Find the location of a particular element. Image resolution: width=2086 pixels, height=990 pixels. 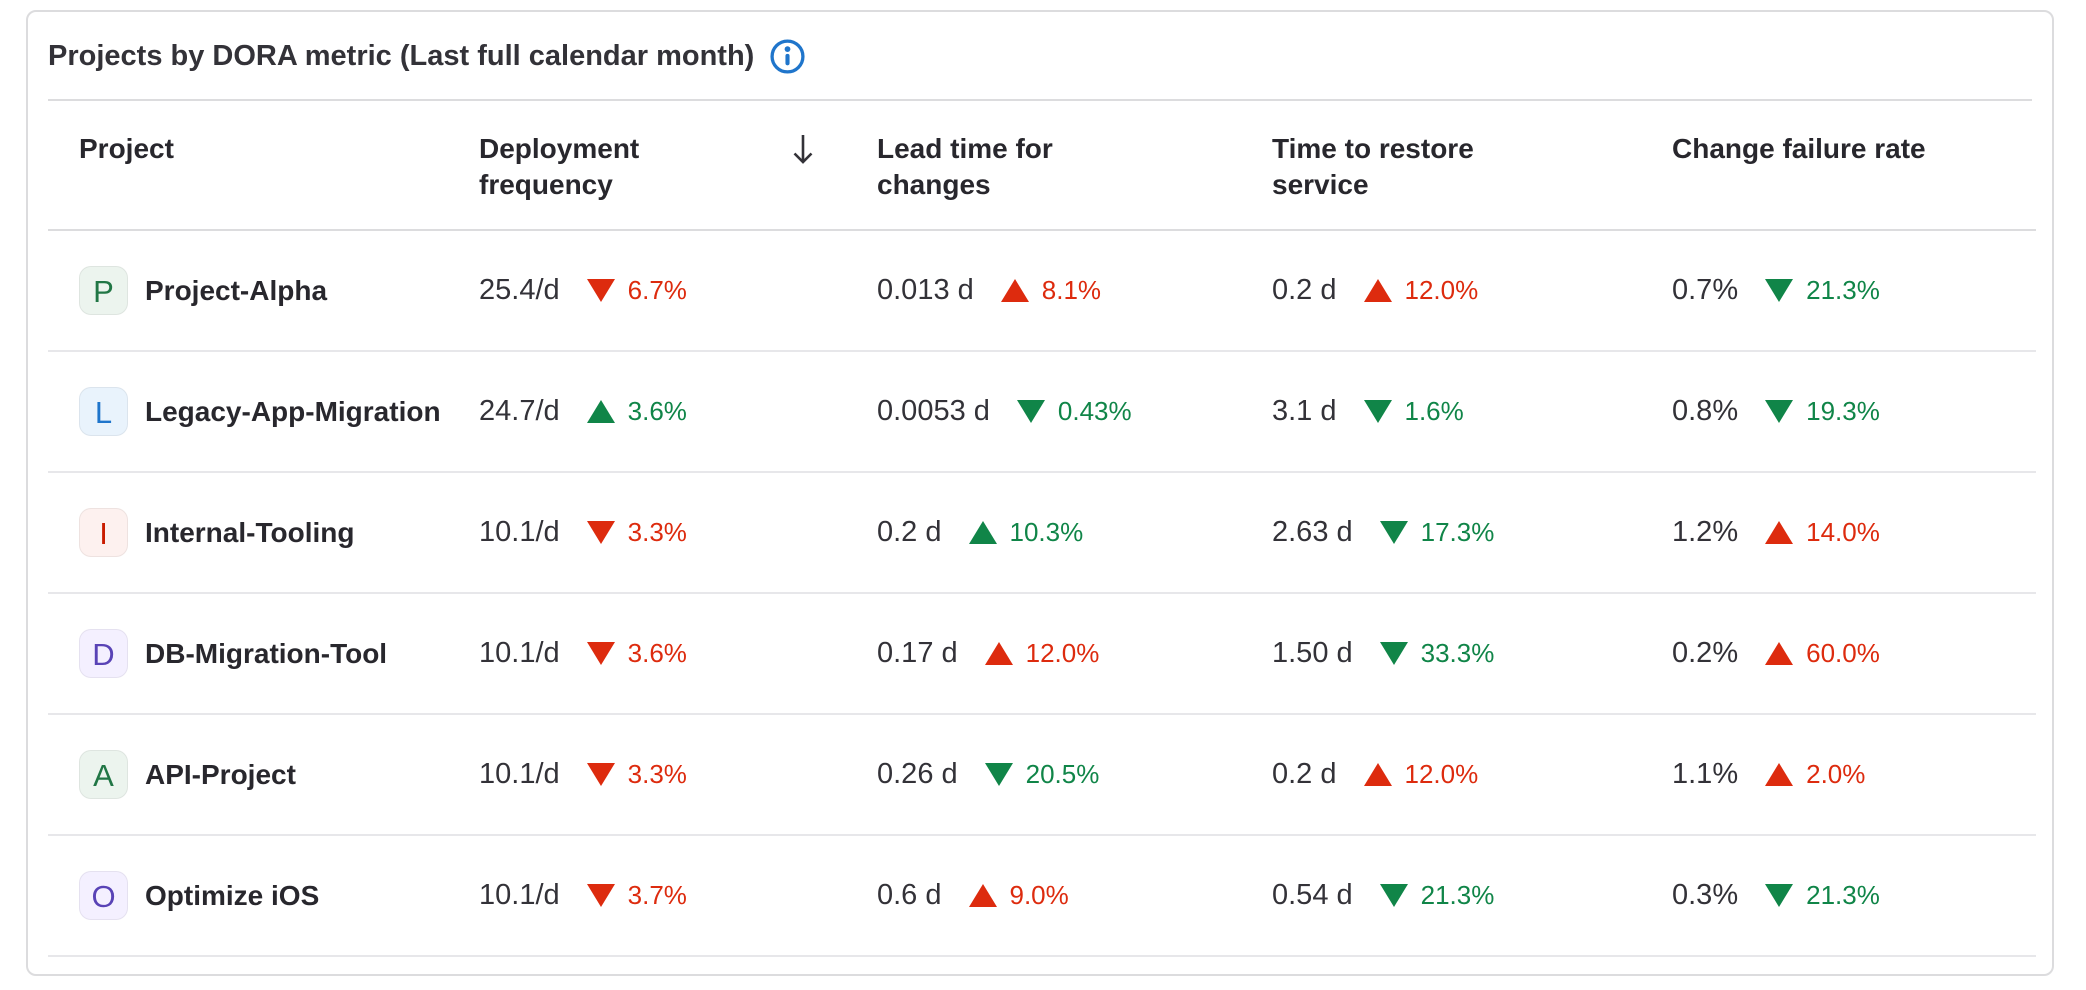

lead-time-cell: 0.17 d 12.0% is located at coordinates (1043, 654).